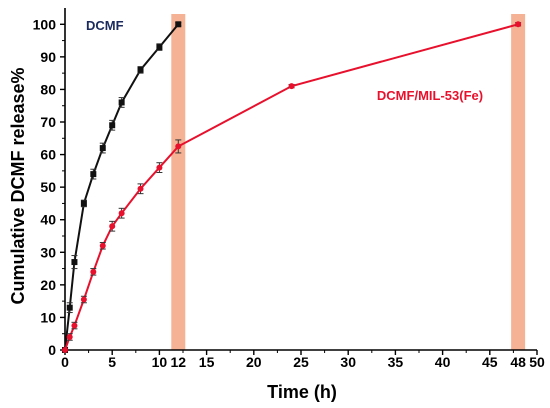  Describe the element at coordinates (45, 24) in the screenshot. I see `y-tick-label: 100` at that location.